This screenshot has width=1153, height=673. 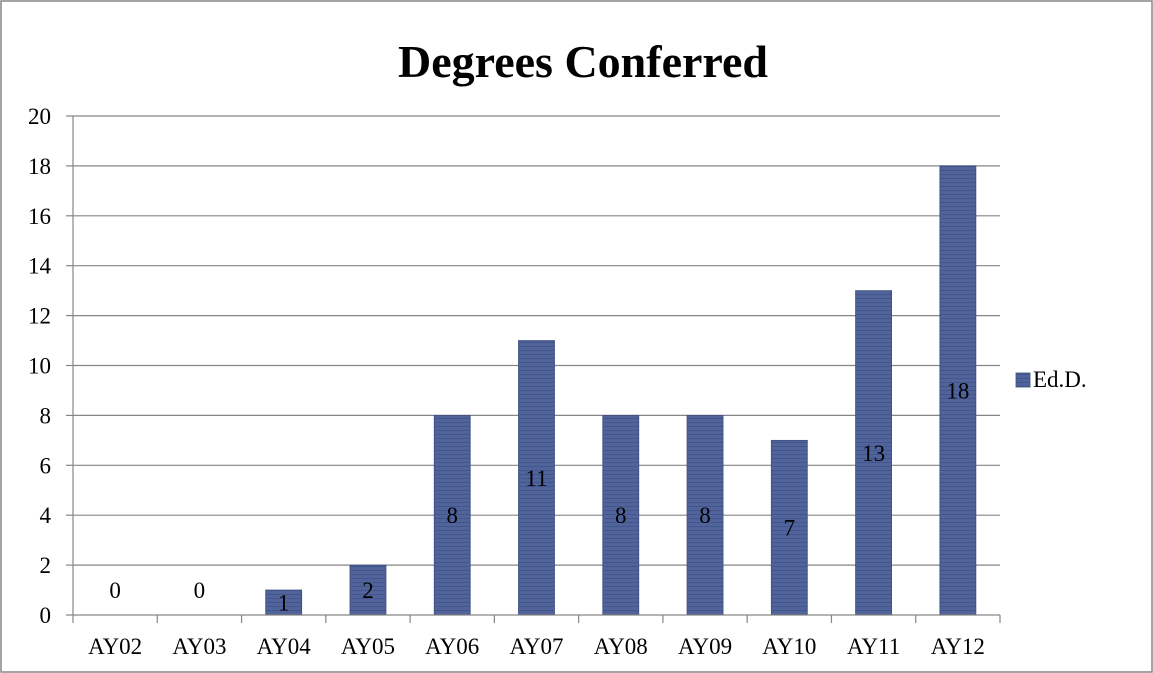 I want to click on y-axis: 0 2 4 6 8 10 12 14 16 18 20, so click(x=51, y=366).